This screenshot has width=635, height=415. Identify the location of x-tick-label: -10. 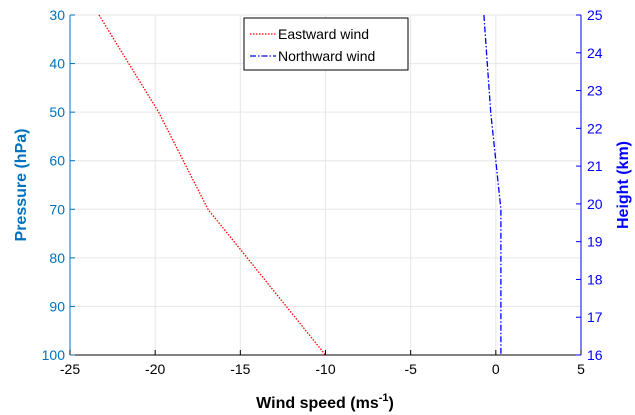
(325, 369).